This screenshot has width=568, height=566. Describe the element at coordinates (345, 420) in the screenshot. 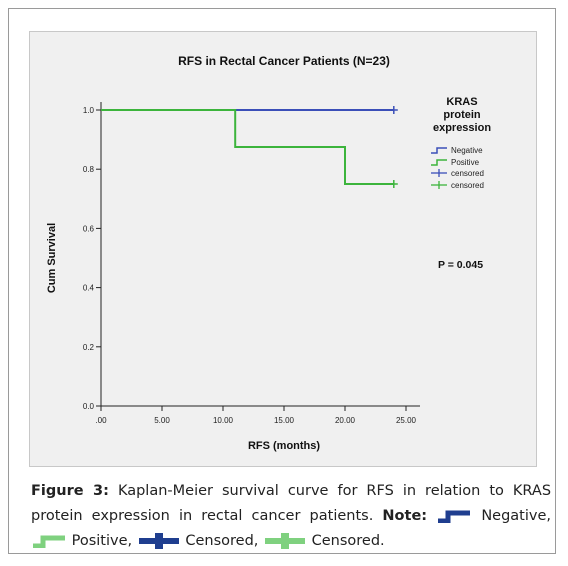

I see `x-tick-label: 20.00` at that location.